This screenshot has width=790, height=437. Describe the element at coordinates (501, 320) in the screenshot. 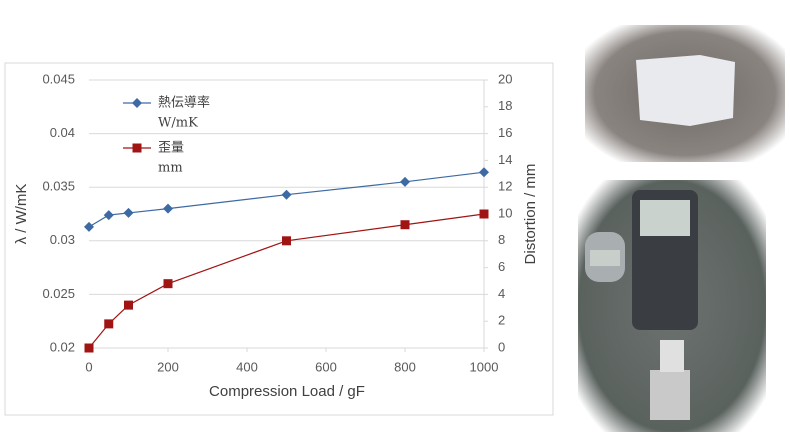

I see `y2-tick-label: 2` at that location.